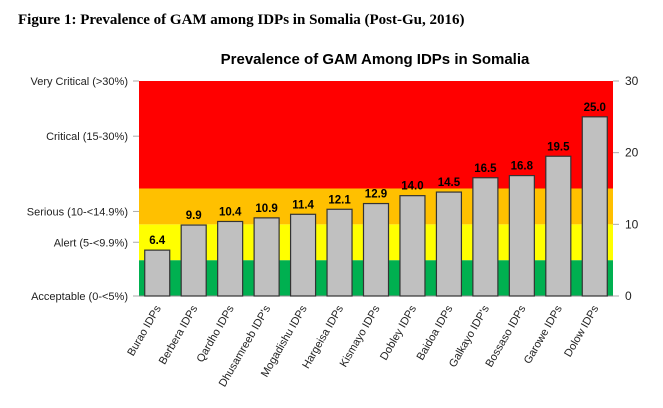 The image size is (663, 408). Describe the element at coordinates (632, 224) in the screenshot. I see `right-tick-label: 10` at that location.